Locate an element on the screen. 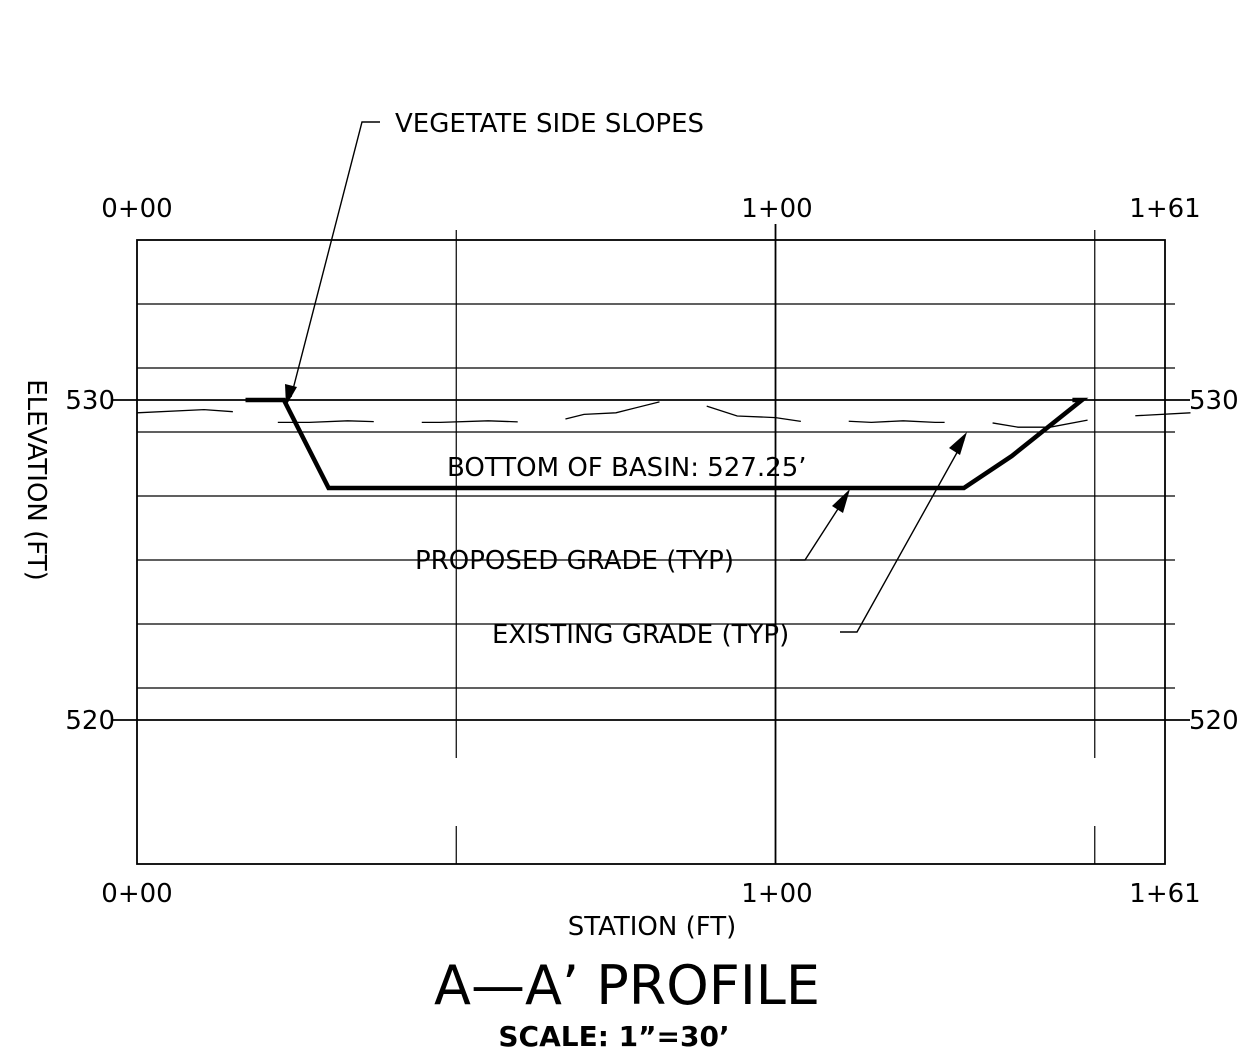 This screenshot has height=1061, width=1244. side-slopes-annotation: VEGETATE SIDE SLOPES is located at coordinates (549, 124).